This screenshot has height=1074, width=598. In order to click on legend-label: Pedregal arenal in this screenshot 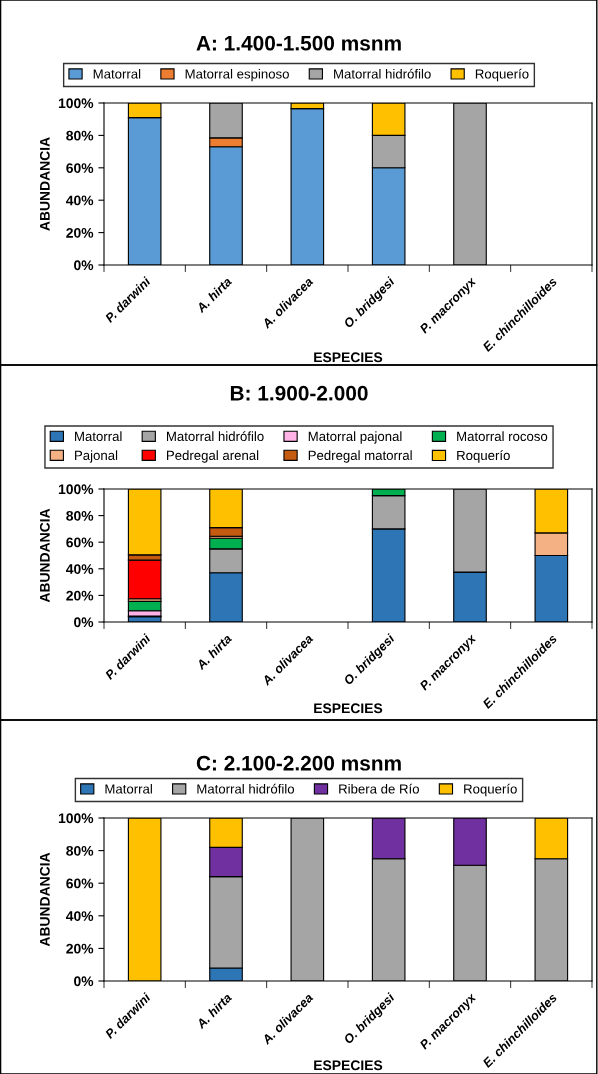, I will do `click(212, 456)`.